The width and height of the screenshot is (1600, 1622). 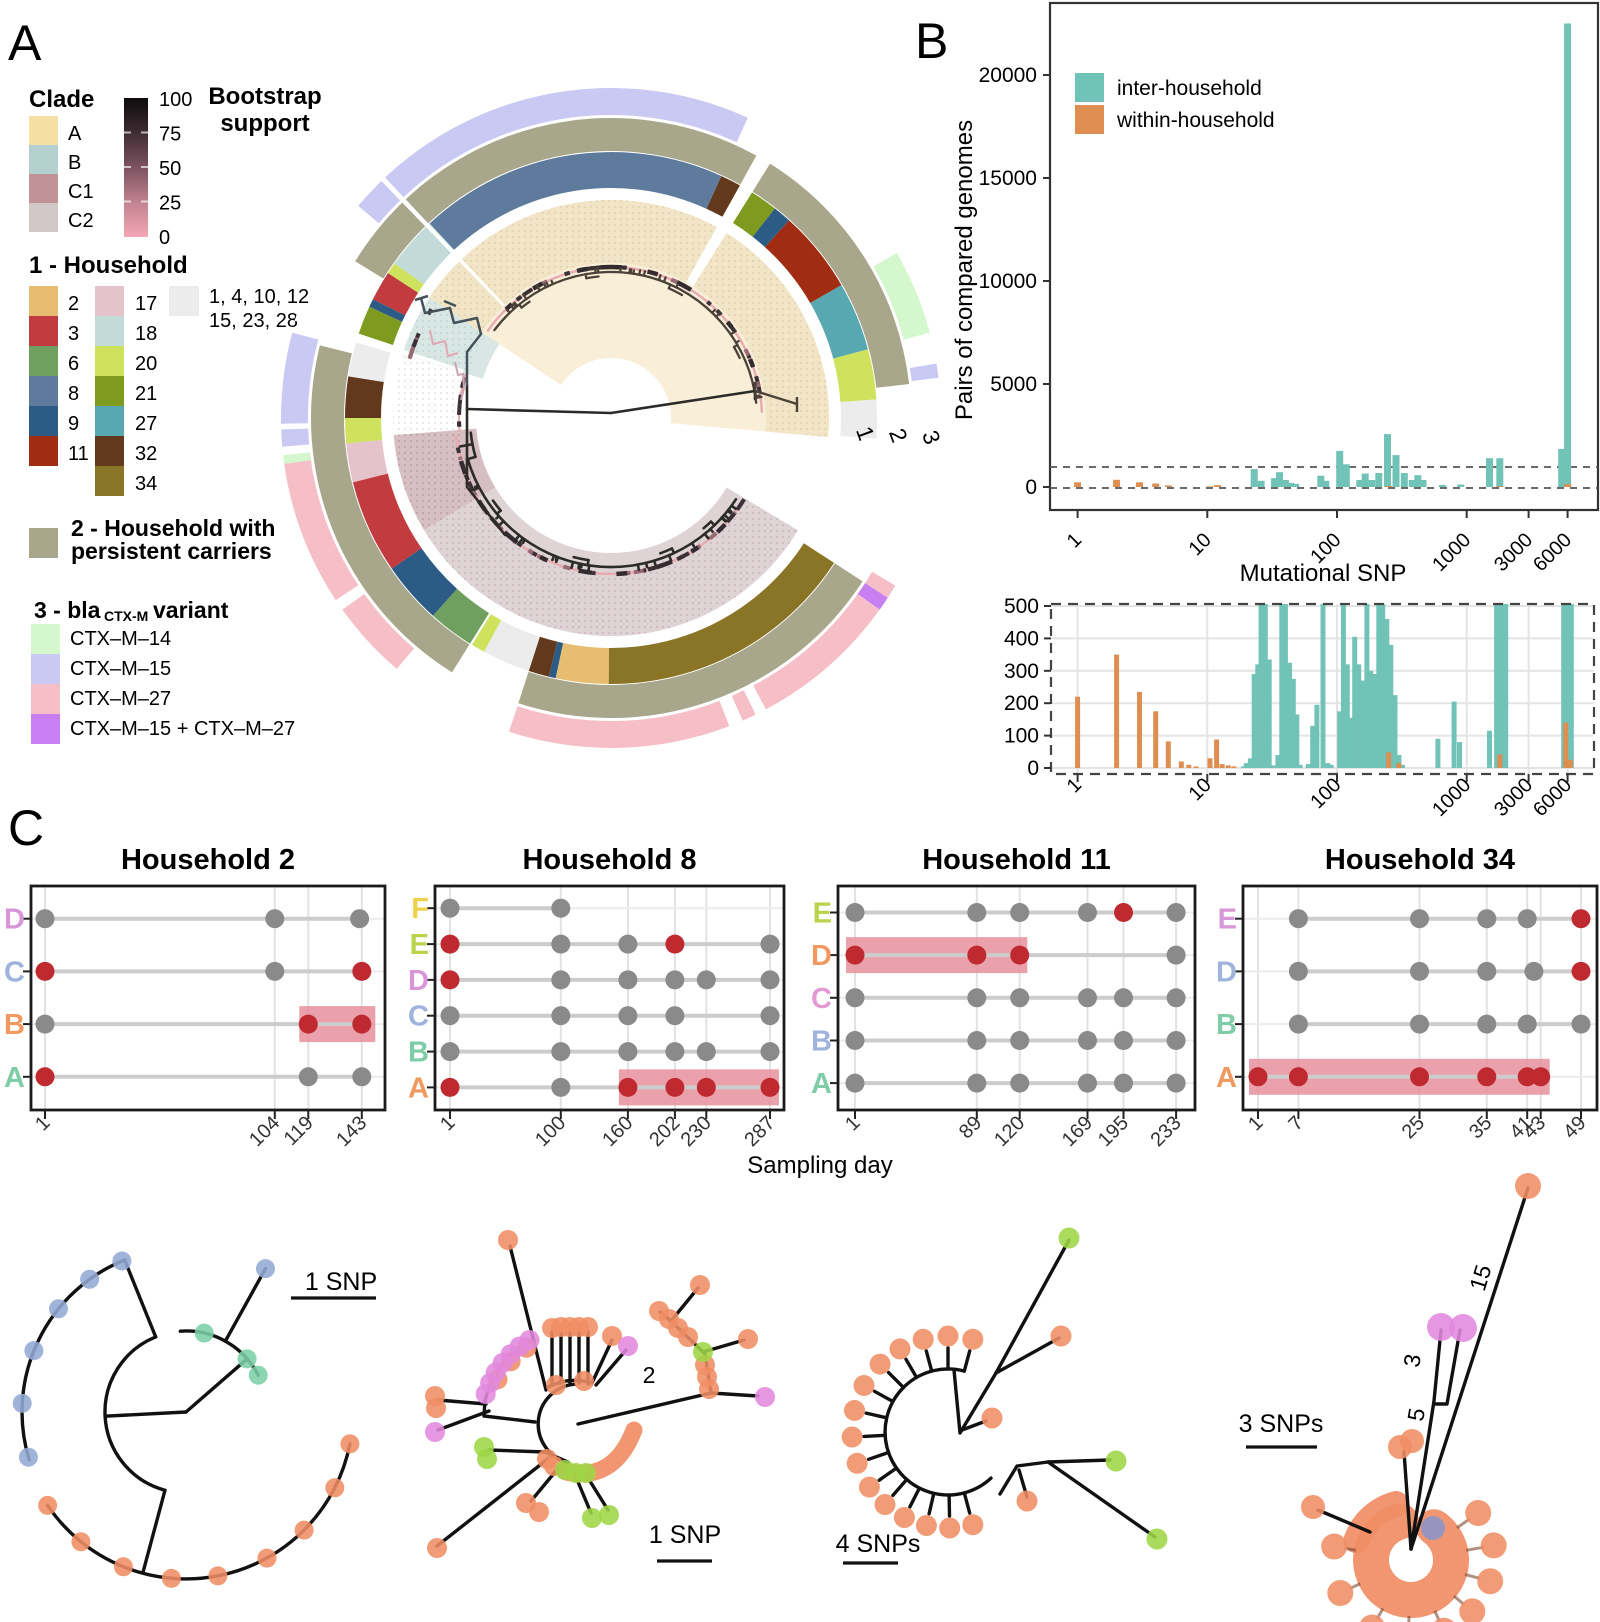 I want to click on svg-text: C1, so click(x=81, y=192).